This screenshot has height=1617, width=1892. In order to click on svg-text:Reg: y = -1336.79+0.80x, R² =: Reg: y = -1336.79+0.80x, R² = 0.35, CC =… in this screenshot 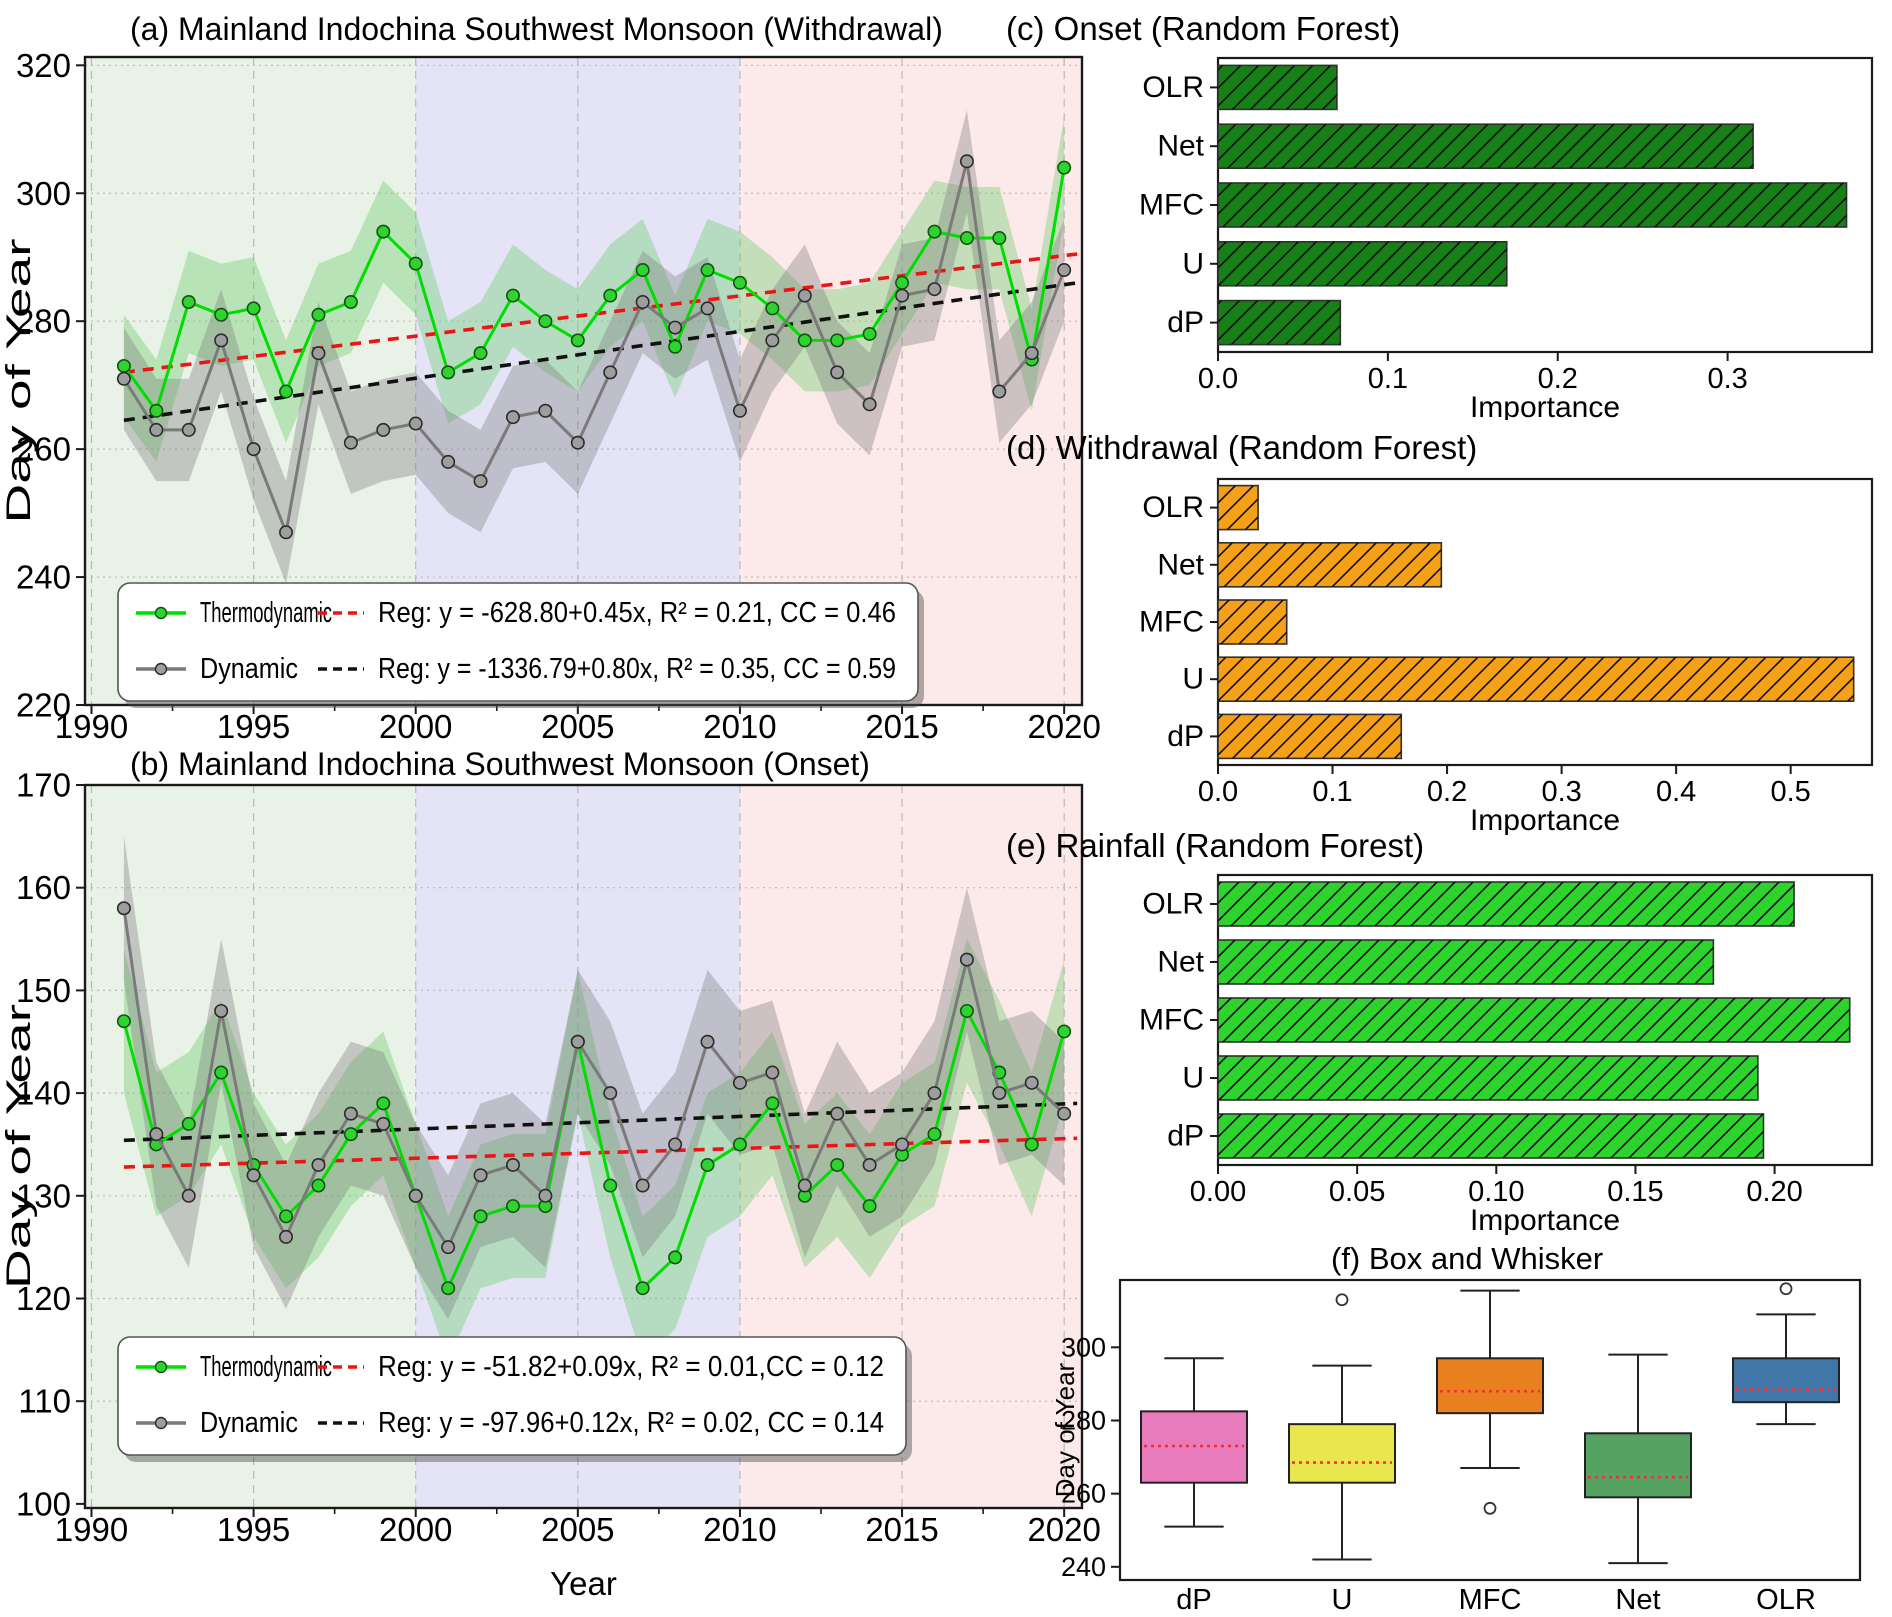, I will do `click(637, 669)`.